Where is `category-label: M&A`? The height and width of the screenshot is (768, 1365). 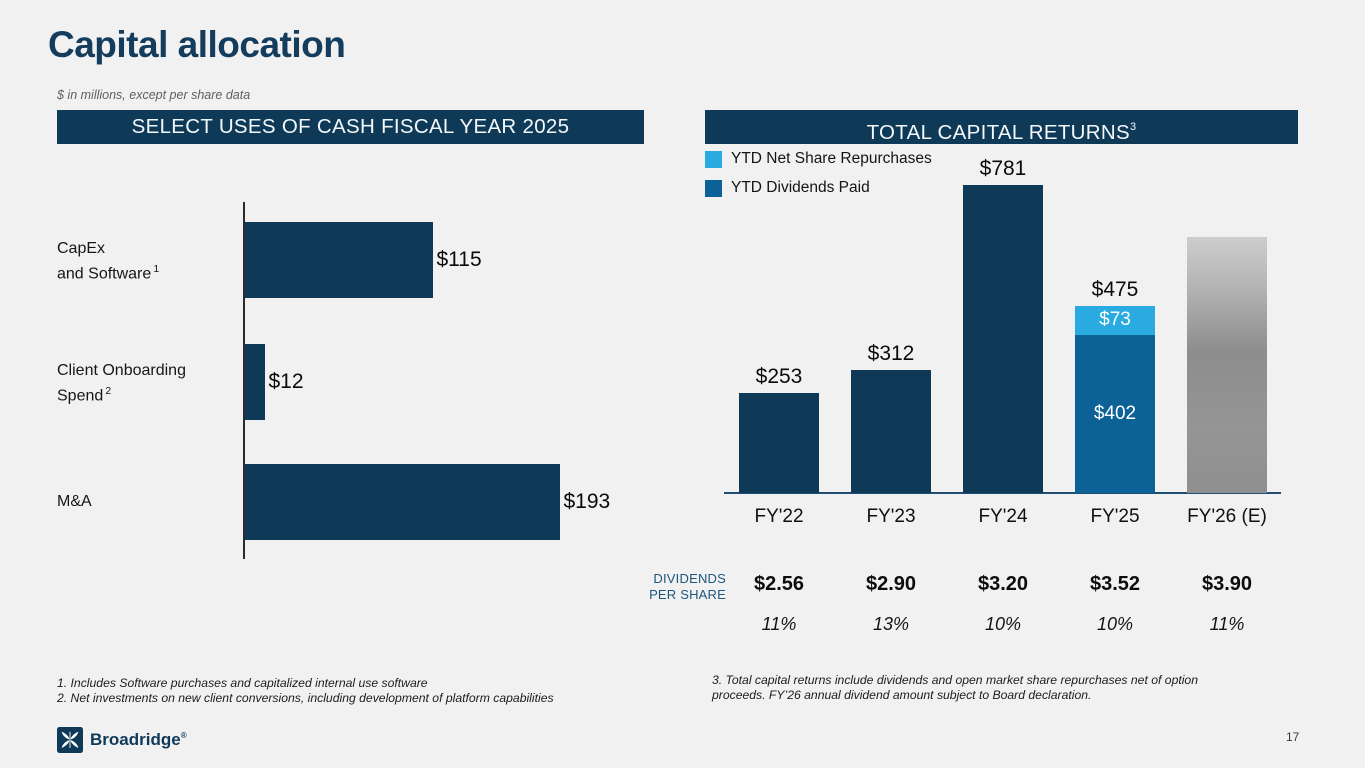
category-label: M&A is located at coordinates (147, 501).